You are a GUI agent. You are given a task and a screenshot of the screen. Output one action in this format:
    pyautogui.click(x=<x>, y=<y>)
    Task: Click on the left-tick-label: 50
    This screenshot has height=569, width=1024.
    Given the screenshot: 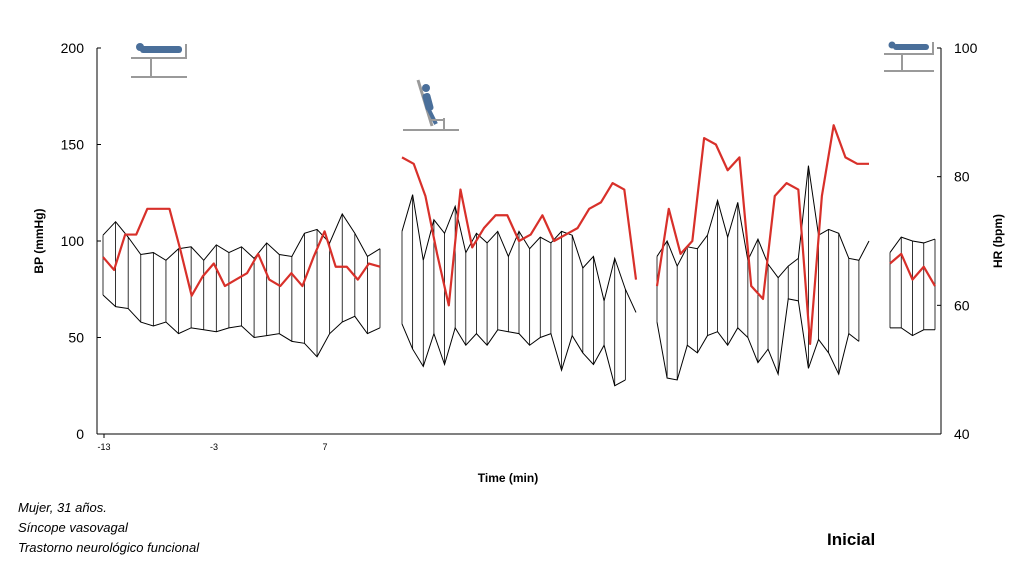 What is the action you would take?
    pyautogui.click(x=76, y=338)
    